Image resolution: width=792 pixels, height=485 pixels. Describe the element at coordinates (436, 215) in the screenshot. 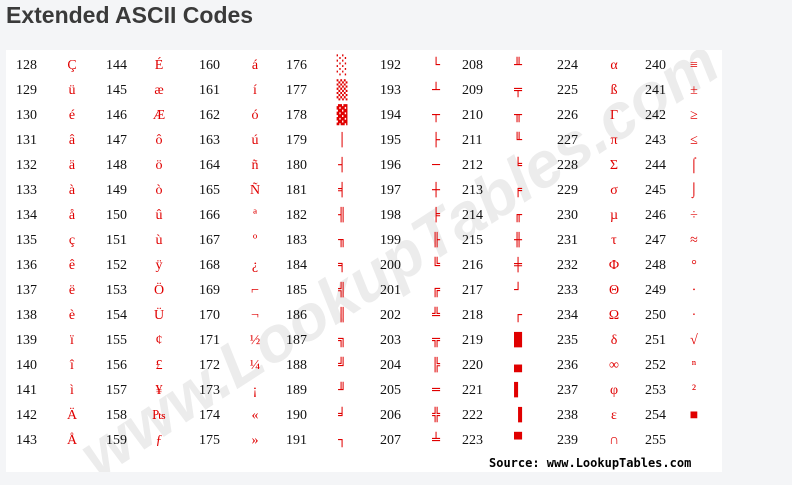

I see `ascii-char: ╞` at that location.